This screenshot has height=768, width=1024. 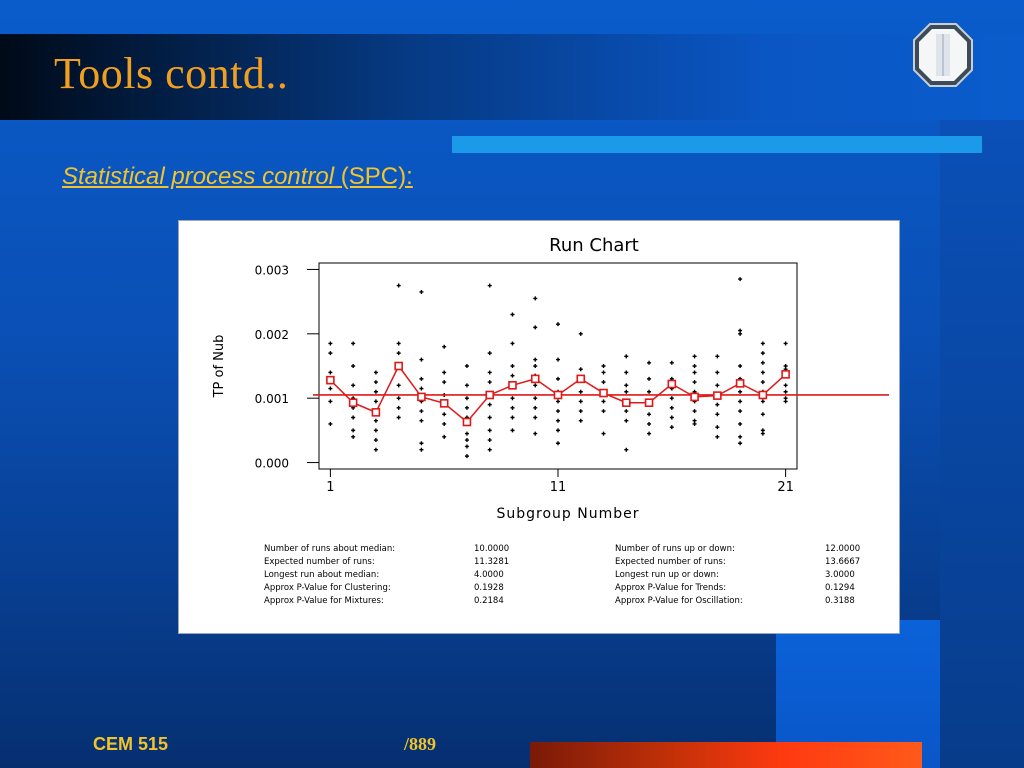 What do you see at coordinates (785, 487) in the screenshot?
I see `x-tick-label: 21` at bounding box center [785, 487].